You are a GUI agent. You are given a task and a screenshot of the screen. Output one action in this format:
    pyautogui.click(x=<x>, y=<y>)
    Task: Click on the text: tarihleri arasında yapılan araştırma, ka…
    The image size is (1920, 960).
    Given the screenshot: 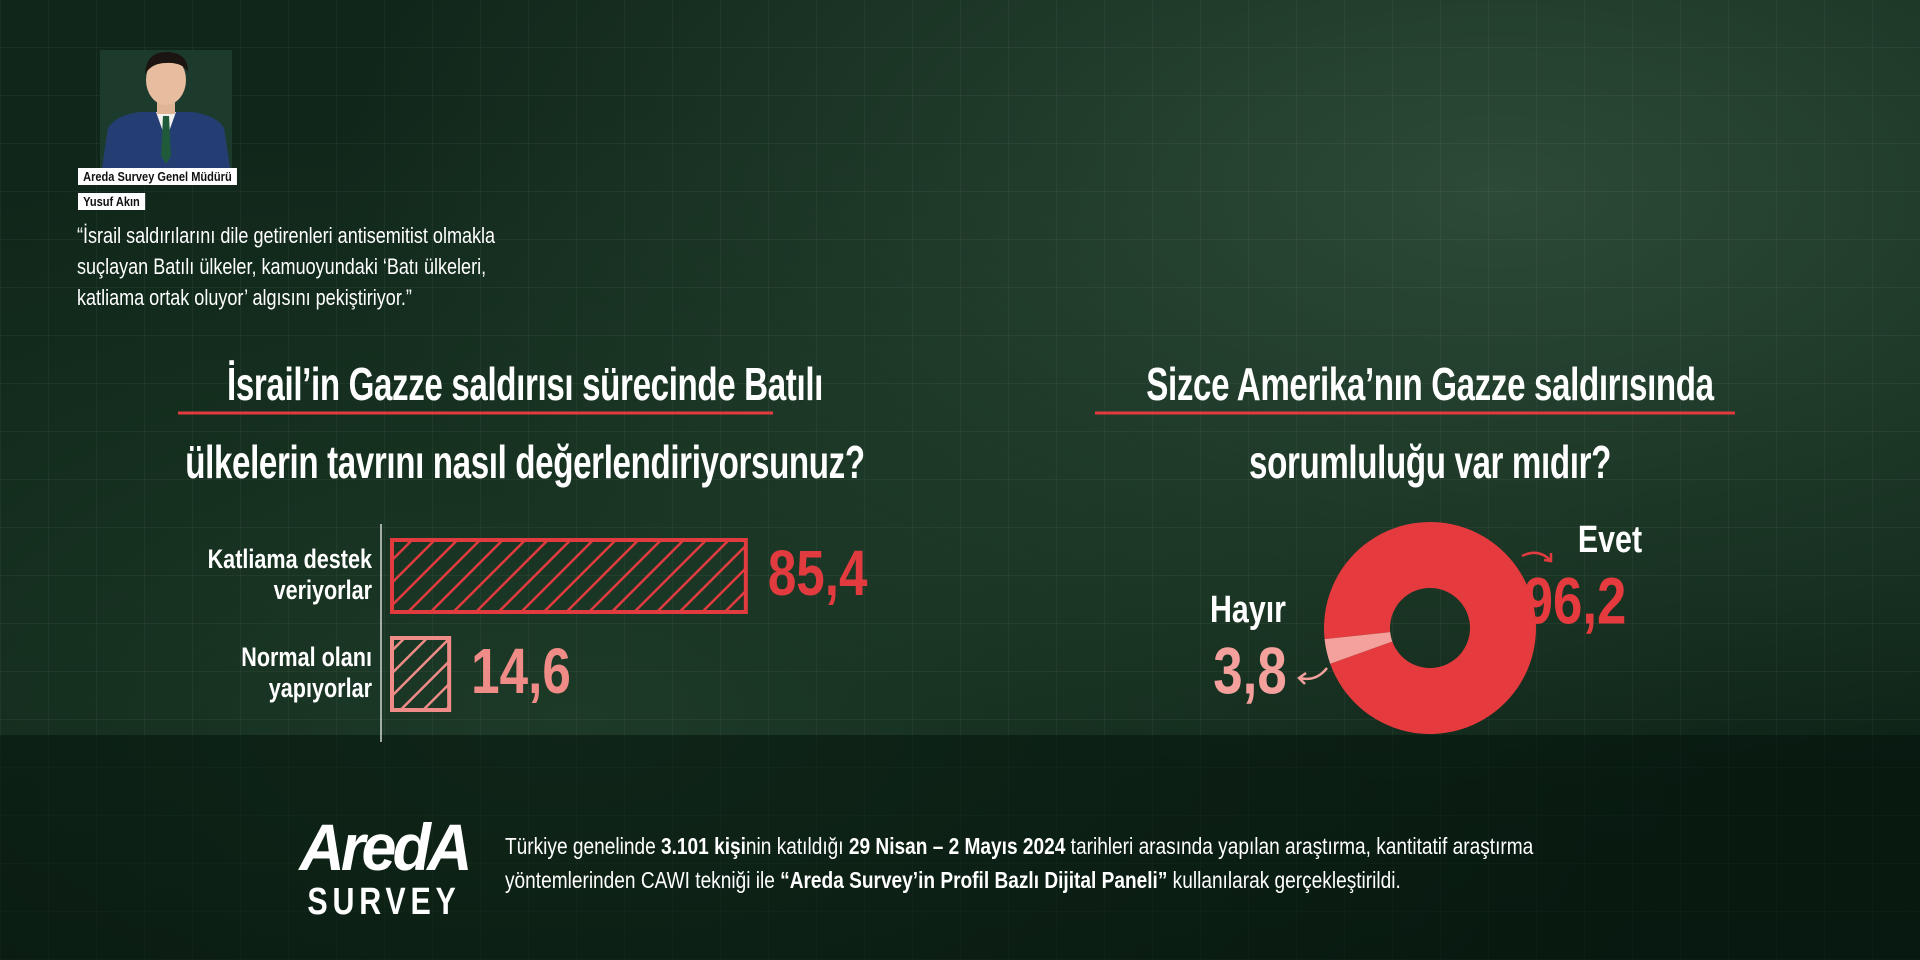 What is the action you would take?
    pyautogui.click(x=1019, y=863)
    